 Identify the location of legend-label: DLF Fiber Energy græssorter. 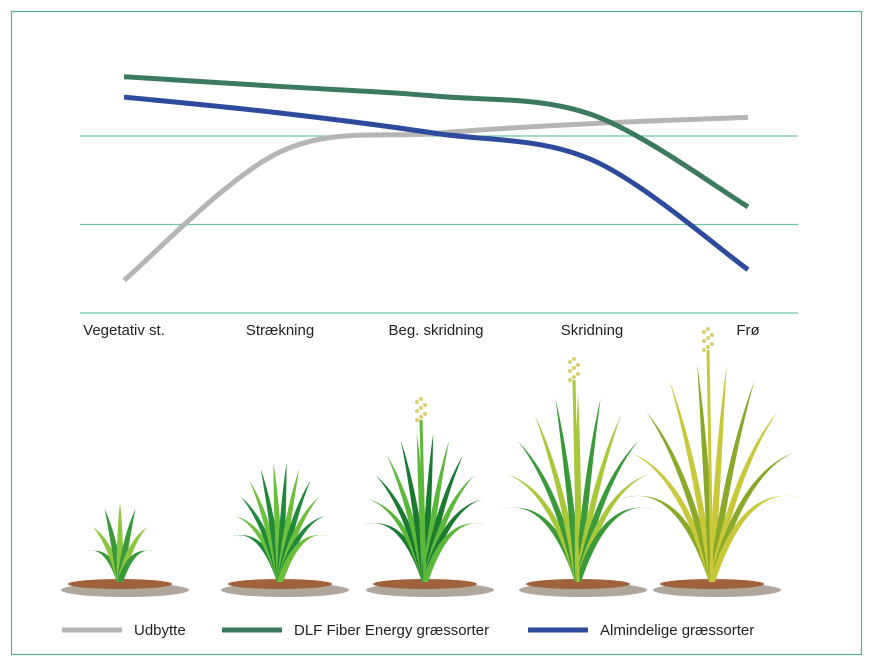
(391, 630).